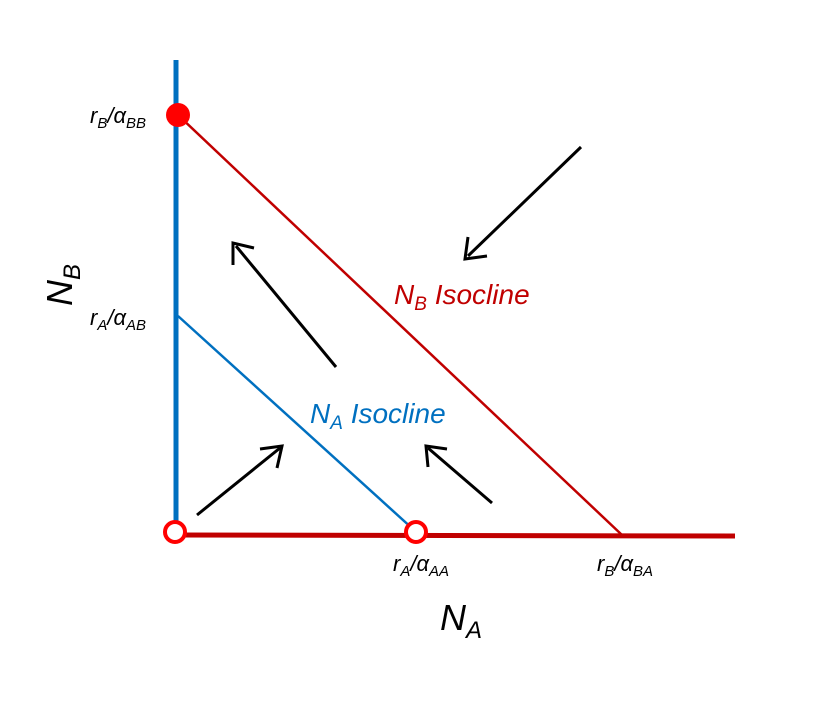  What do you see at coordinates (461, 620) in the screenshot?
I see `x-axis-label: NA` at bounding box center [461, 620].